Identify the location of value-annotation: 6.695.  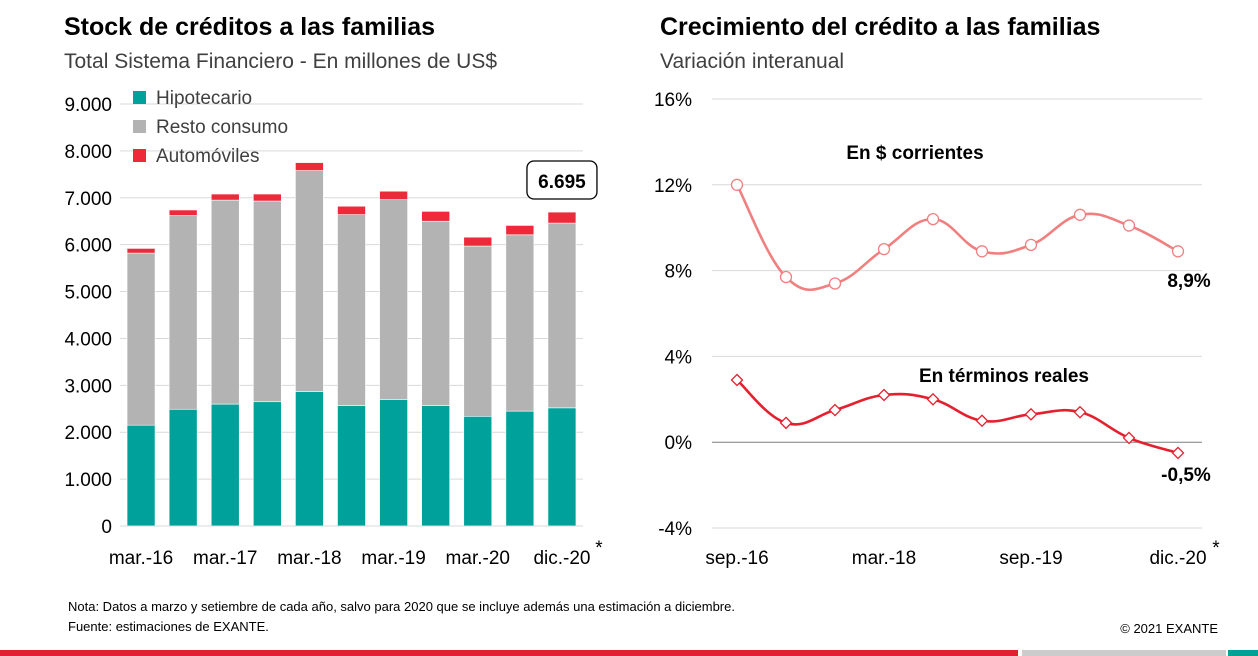
(562, 182).